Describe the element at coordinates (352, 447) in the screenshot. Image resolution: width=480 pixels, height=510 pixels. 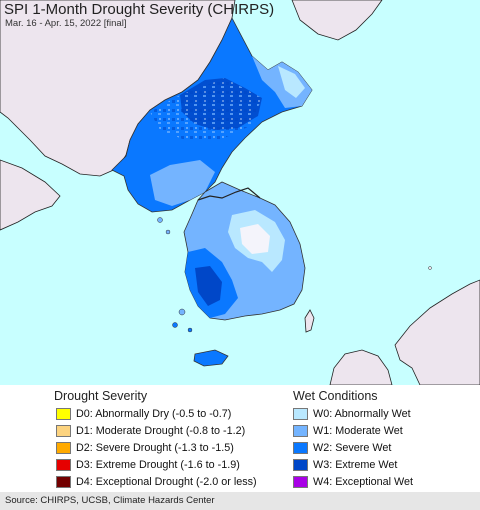
I see `wet-legend-label: W2: Severe Wet` at that location.